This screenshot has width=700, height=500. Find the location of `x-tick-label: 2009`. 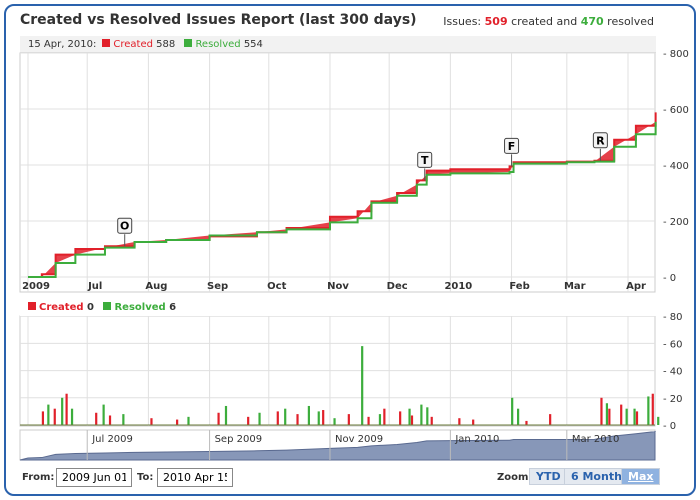

x-tick-label: 2009 is located at coordinates (36, 286).